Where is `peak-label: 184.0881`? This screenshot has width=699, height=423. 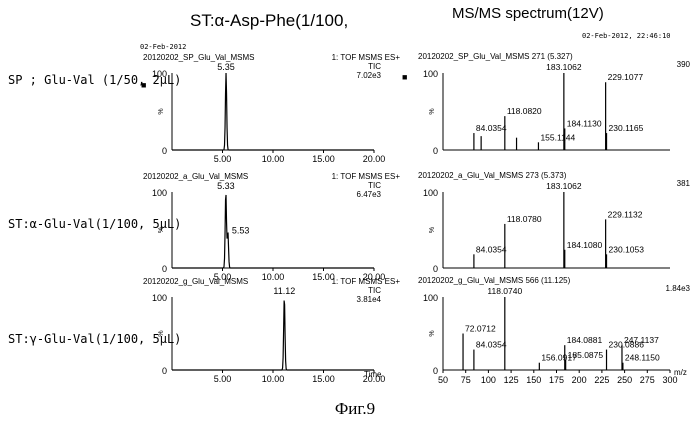
peak-label: 184.0881 is located at coordinates (585, 340).